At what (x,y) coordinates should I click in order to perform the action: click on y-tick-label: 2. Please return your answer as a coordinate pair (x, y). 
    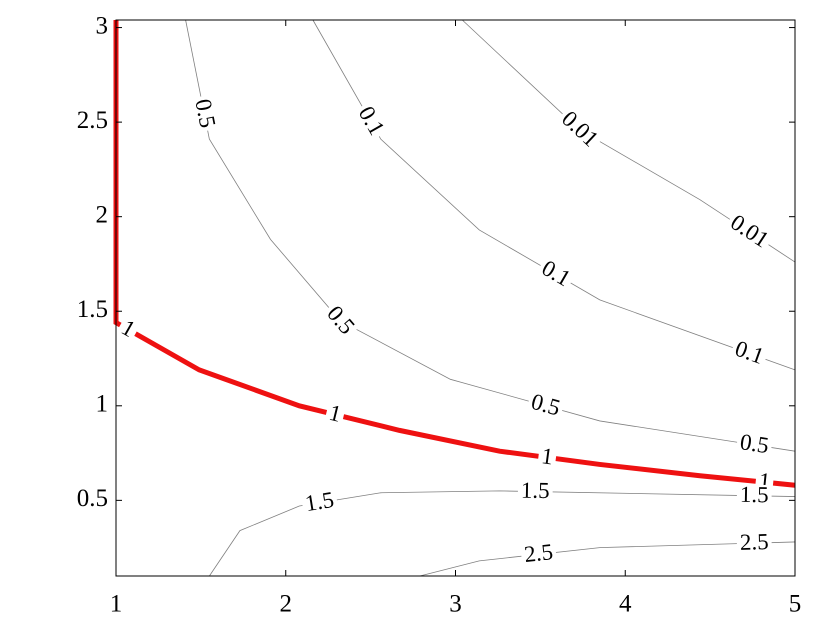
    Looking at the image, I should click on (102, 214).